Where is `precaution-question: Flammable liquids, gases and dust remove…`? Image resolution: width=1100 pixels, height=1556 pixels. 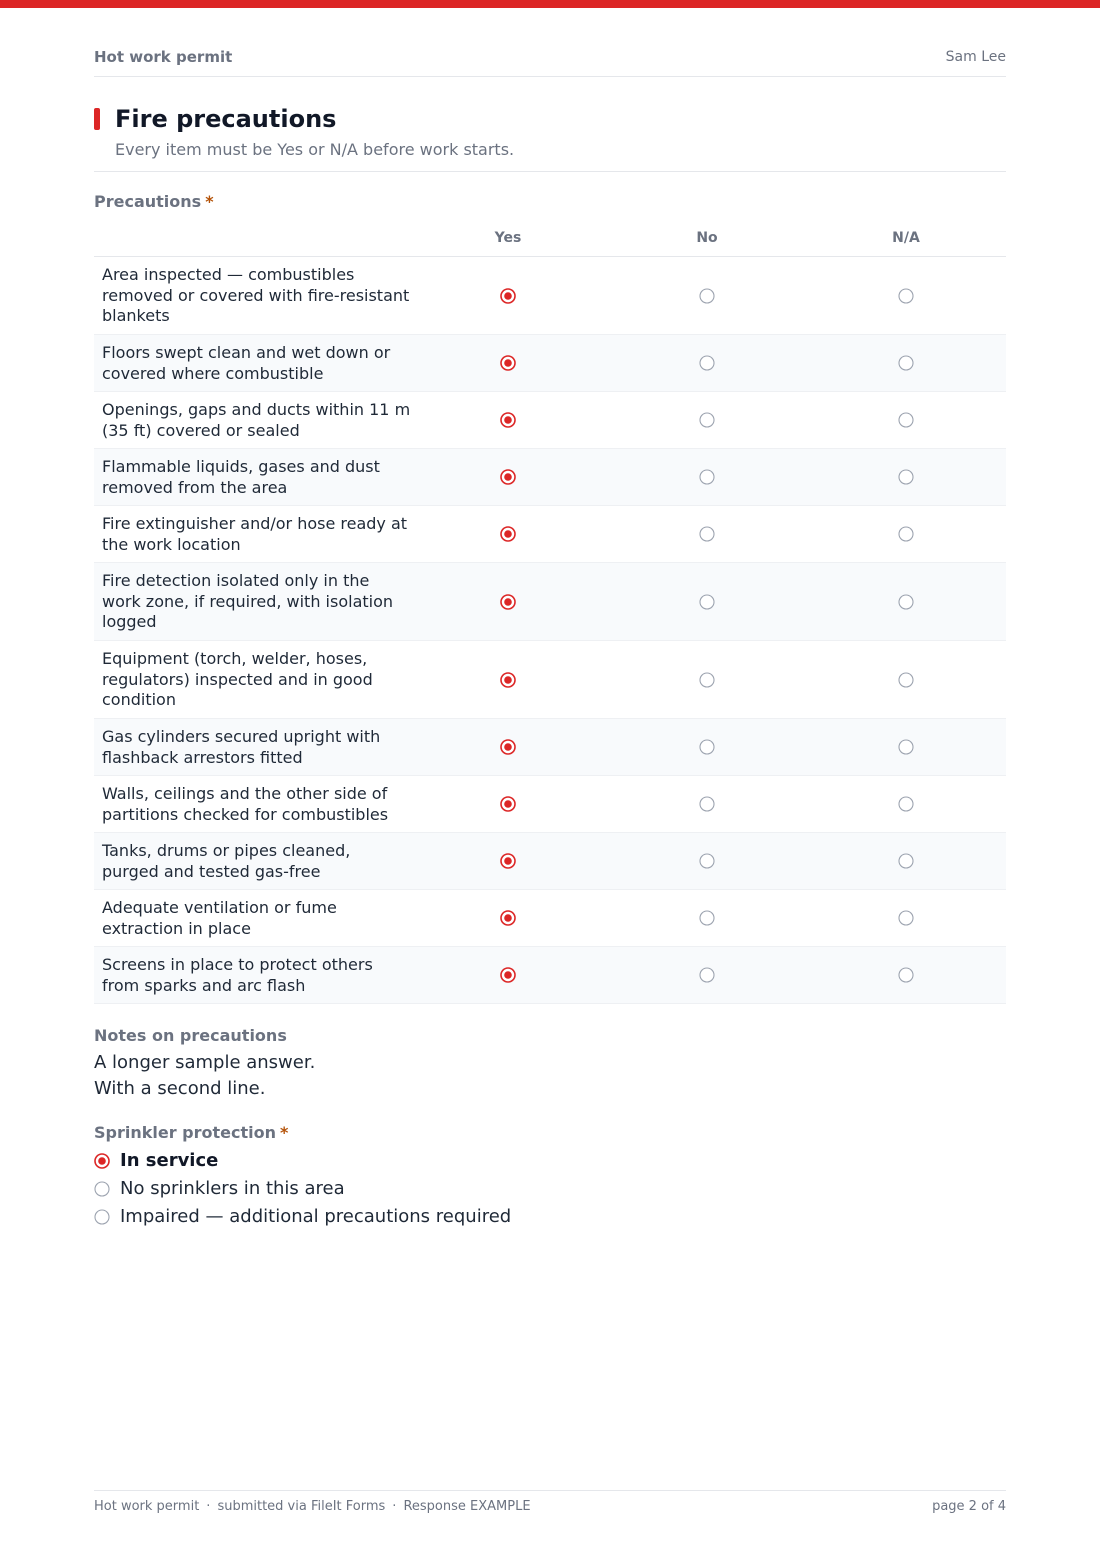
precaution-question: Flammable liquids, gases and dust remove… is located at coordinates (241, 477).